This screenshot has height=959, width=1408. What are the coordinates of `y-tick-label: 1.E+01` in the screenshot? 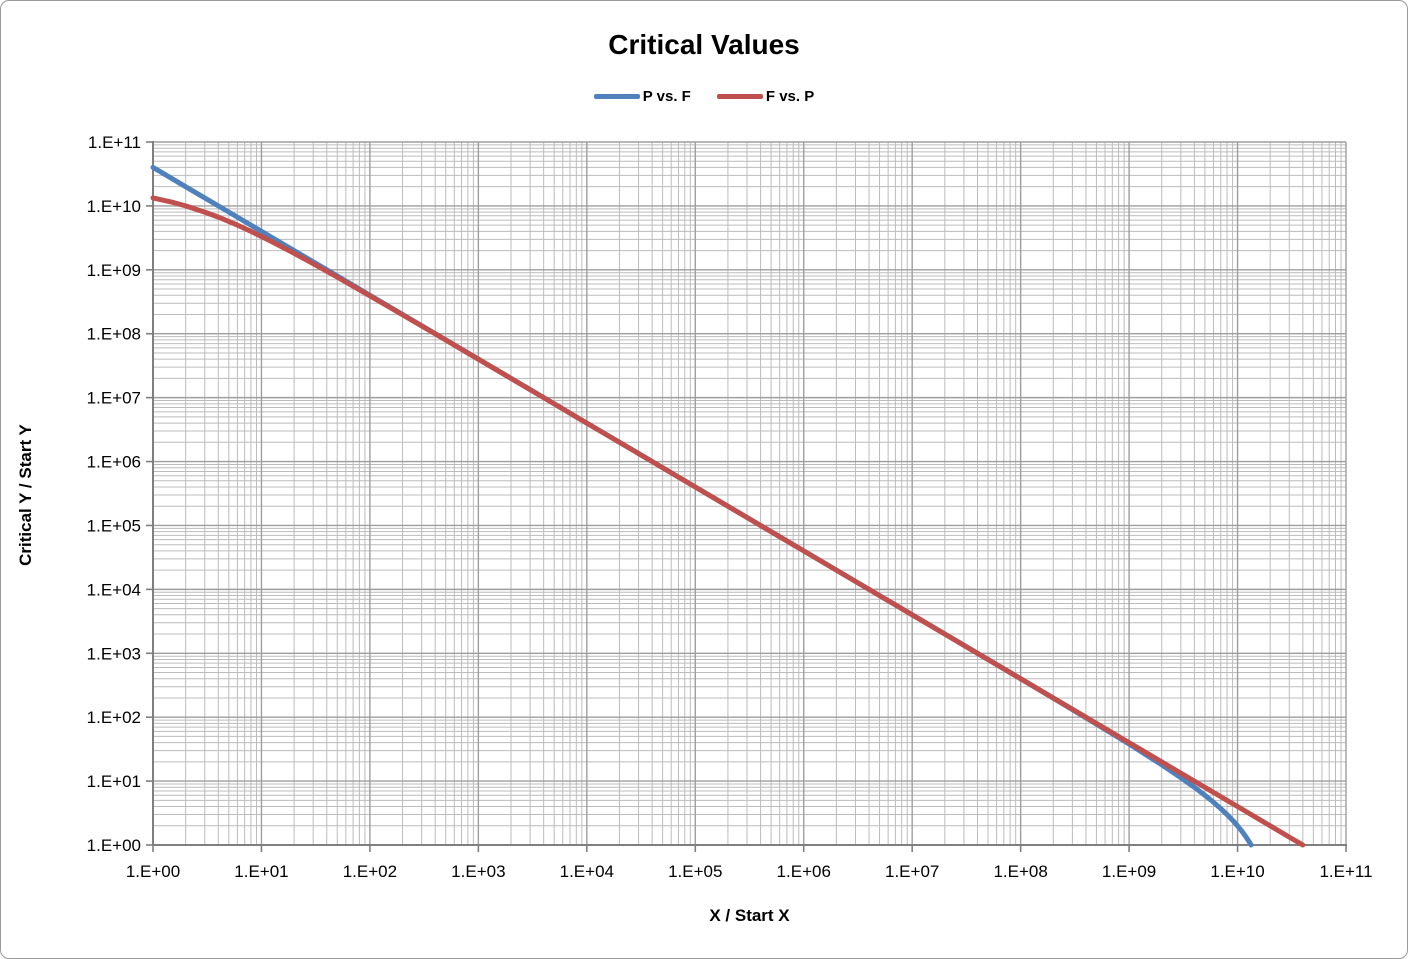 It's located at (114, 781).